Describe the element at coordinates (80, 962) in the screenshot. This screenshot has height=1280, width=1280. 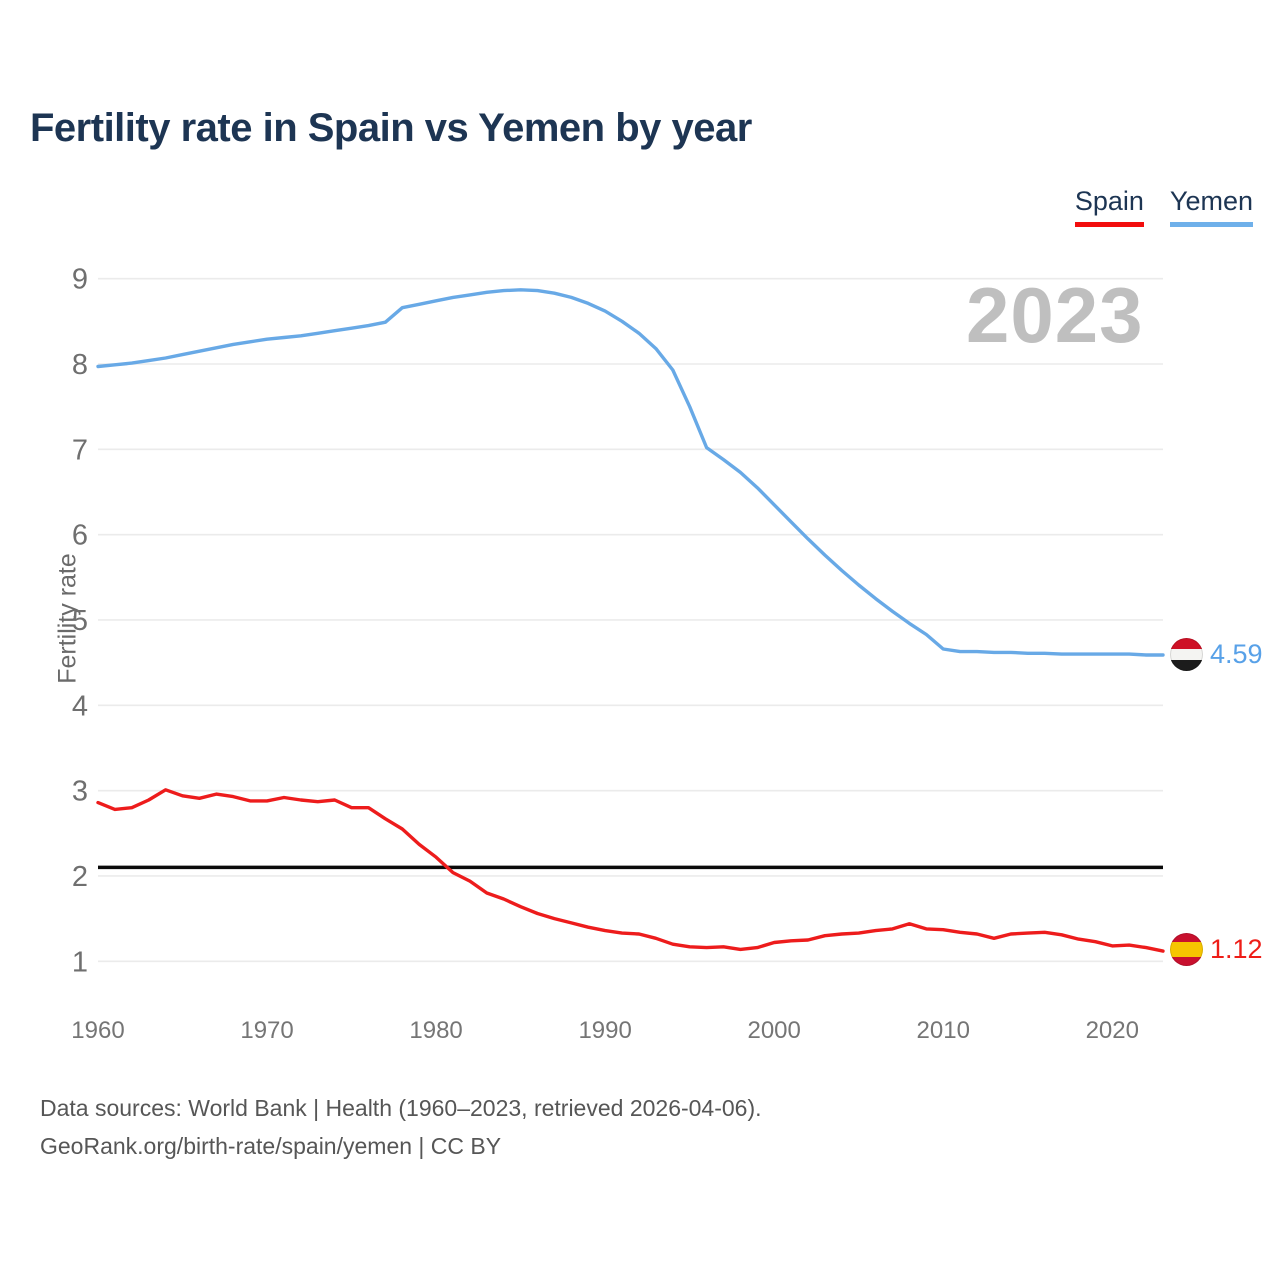
I see `y-tick-1: 1` at that location.